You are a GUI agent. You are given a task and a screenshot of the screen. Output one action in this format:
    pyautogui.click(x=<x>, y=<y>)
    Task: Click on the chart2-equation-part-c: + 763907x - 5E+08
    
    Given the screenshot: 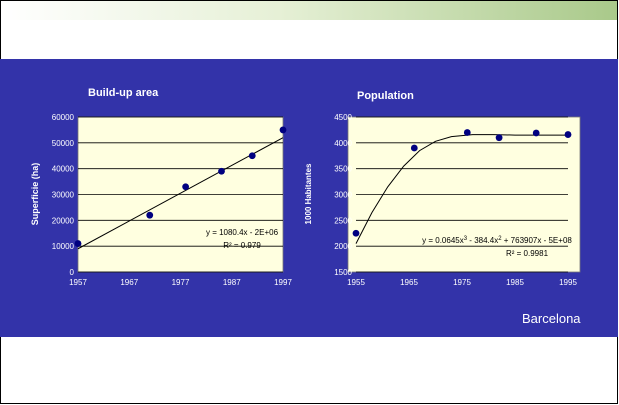 What is the action you would take?
    pyautogui.click(x=537, y=240)
    